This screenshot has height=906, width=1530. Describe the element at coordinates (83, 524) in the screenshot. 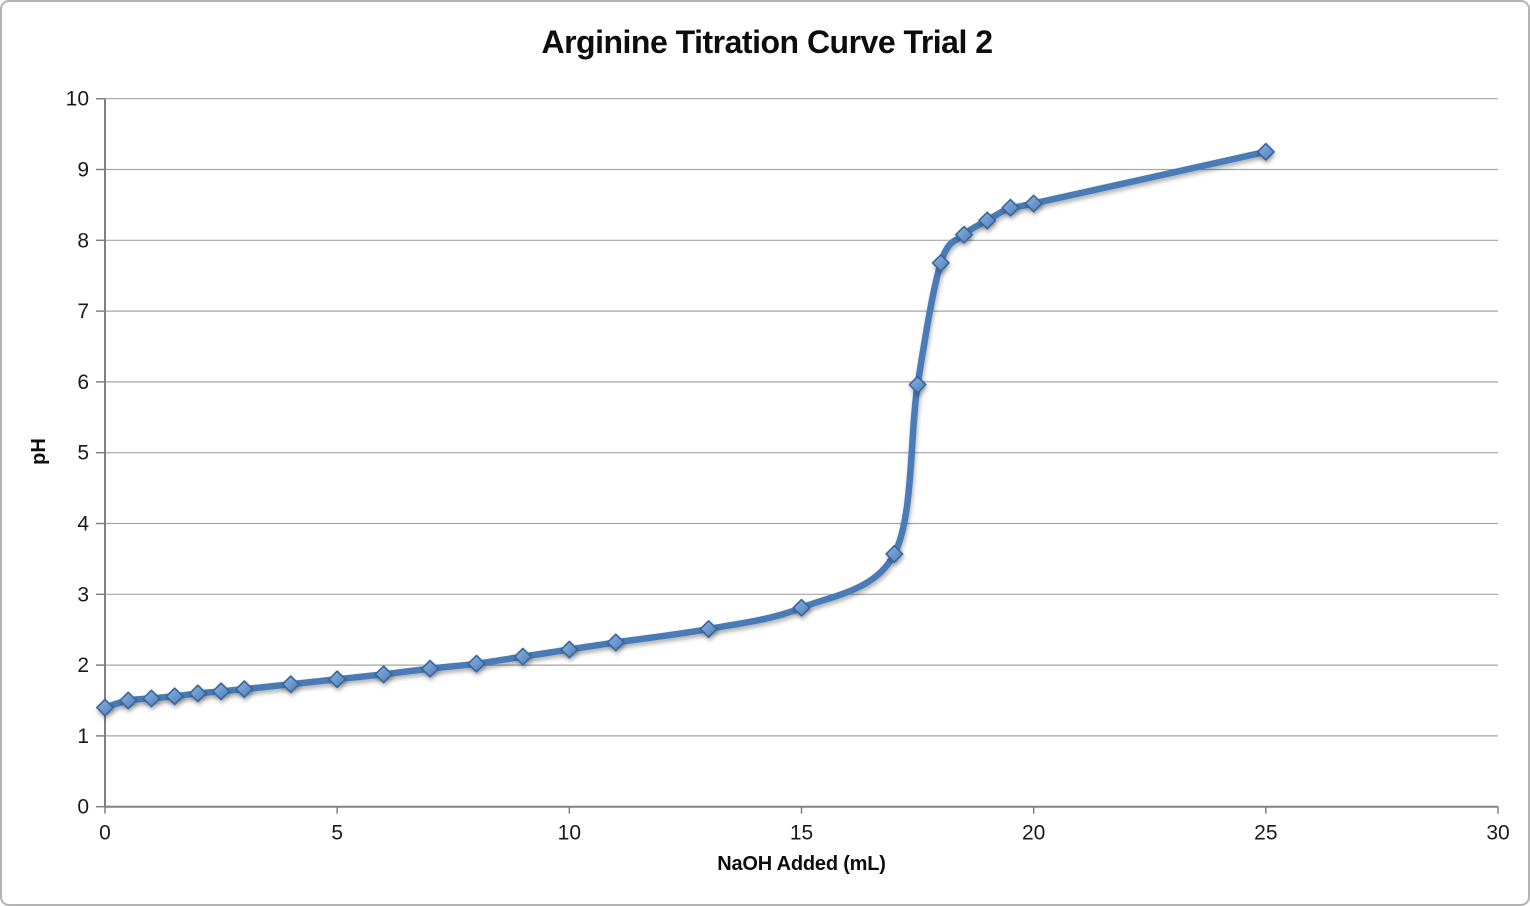

I see `y-tick-label: 4` at that location.